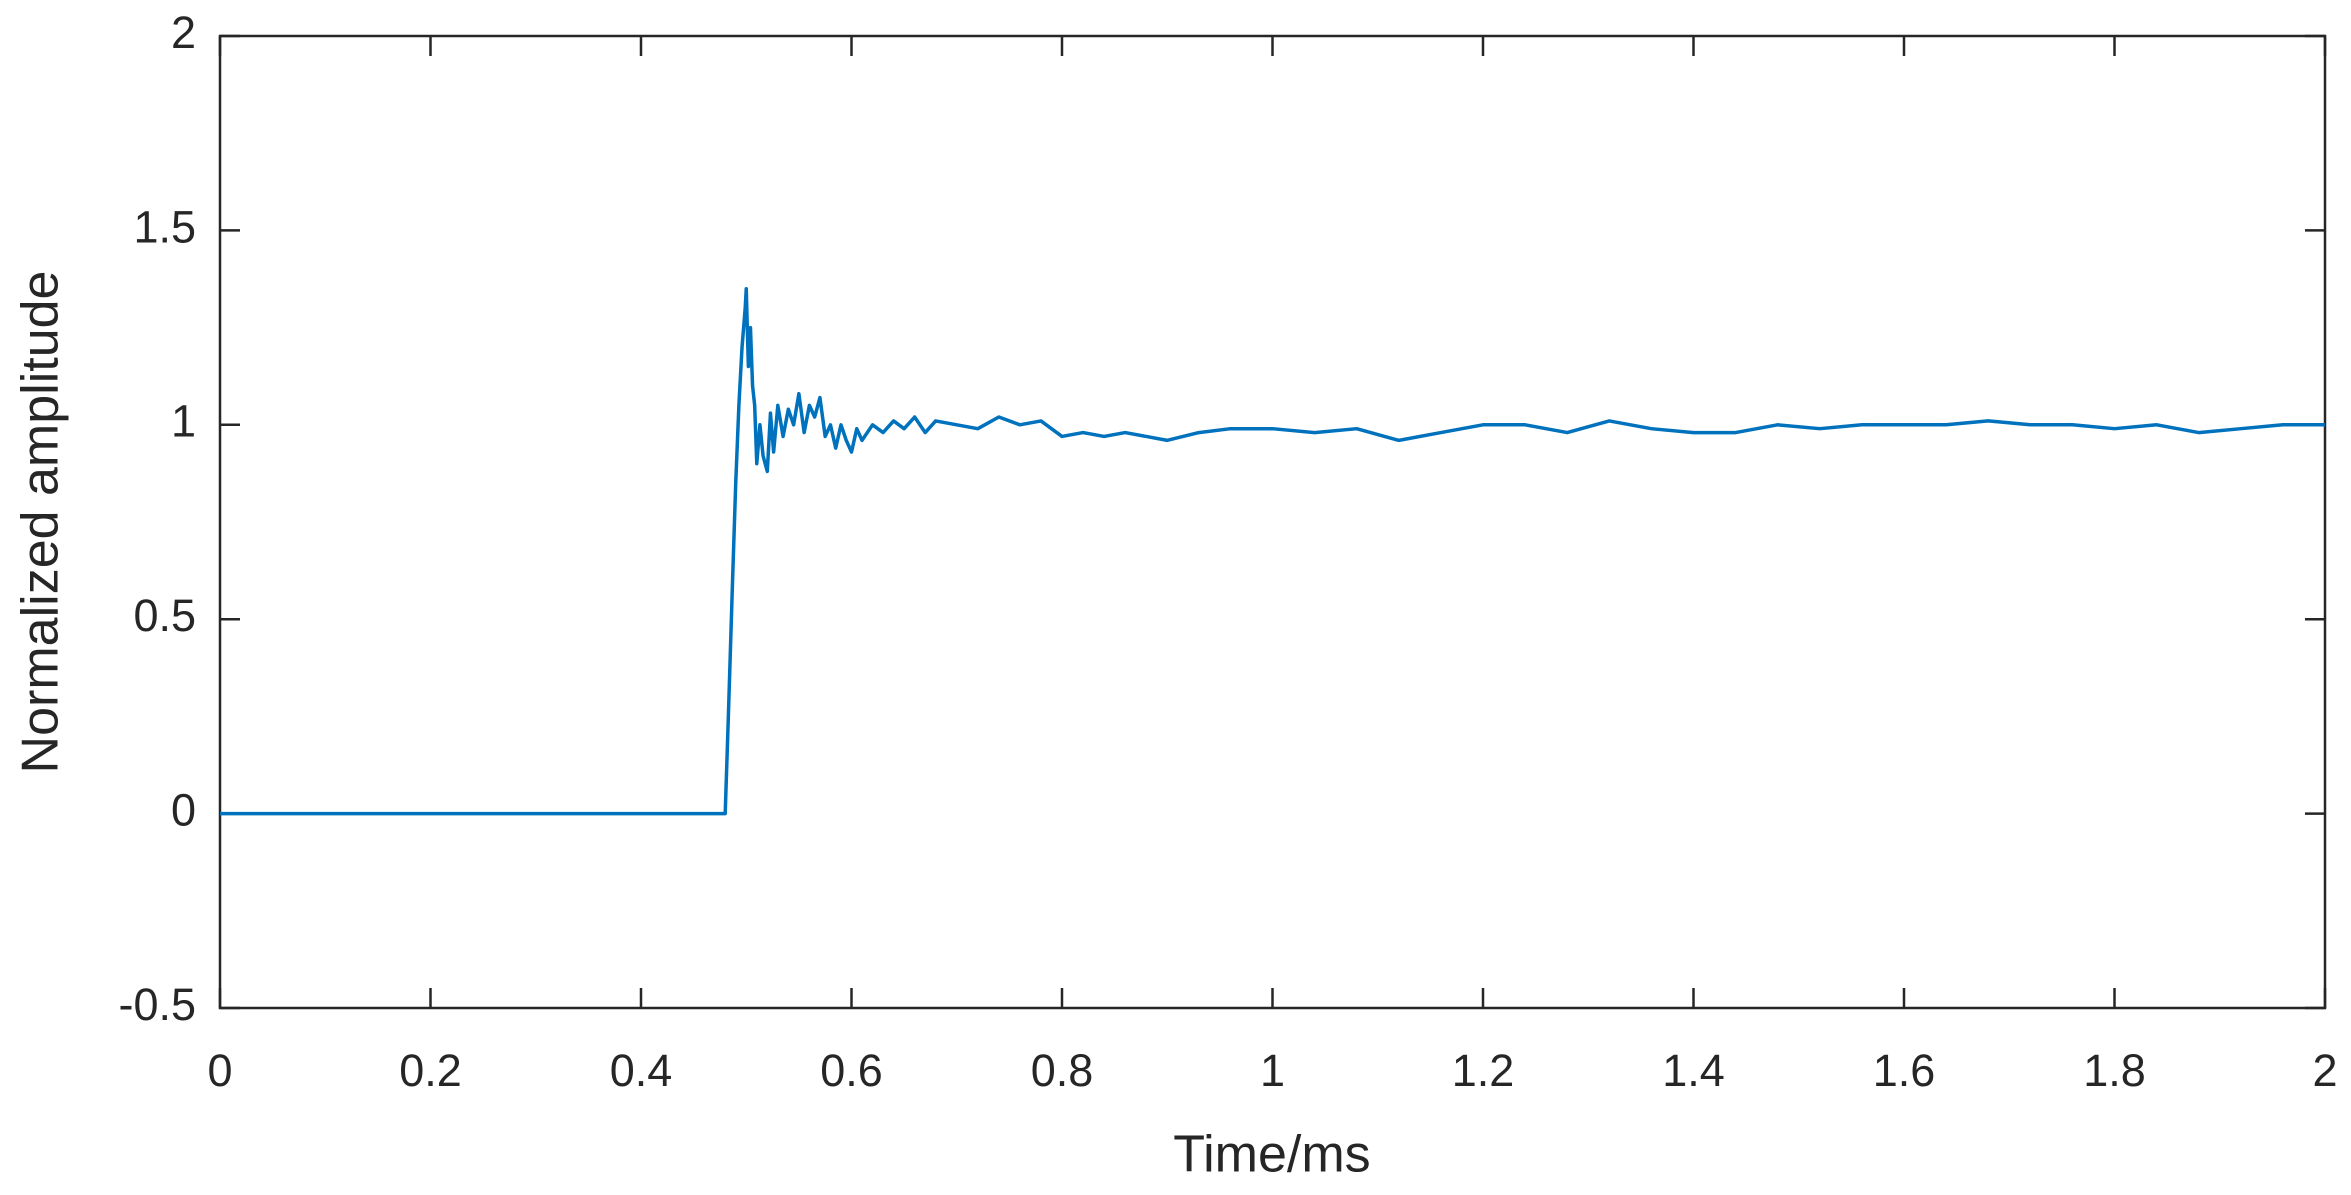 This screenshot has width=2351, height=1195. What do you see at coordinates (164, 615) in the screenshot?
I see `y-tick-label: 0.5` at bounding box center [164, 615].